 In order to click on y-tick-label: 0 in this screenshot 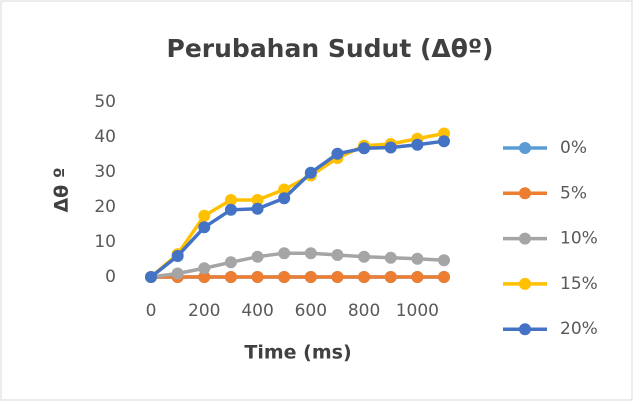, I will do `click(110, 277)`.